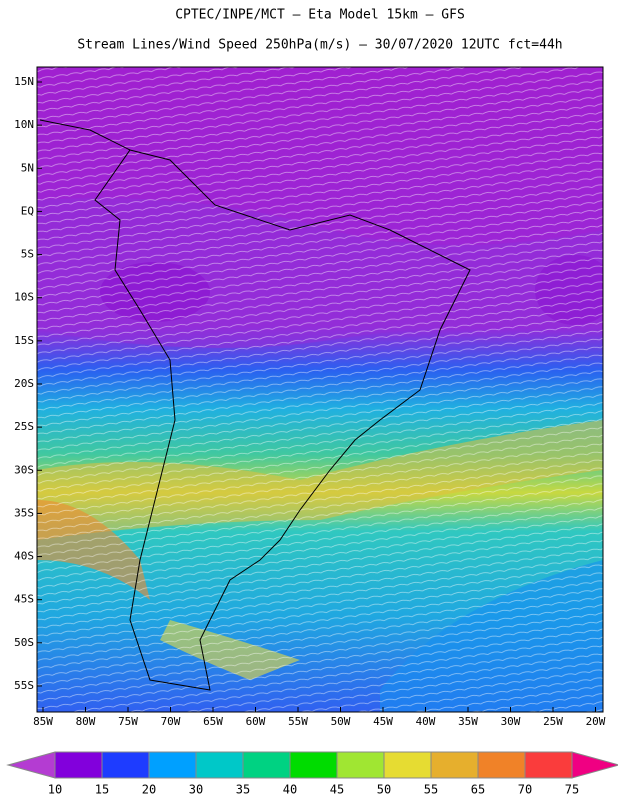 The image size is (618, 800). What do you see at coordinates (426, 721) in the screenshot?
I see `lon-label: 40W` at bounding box center [426, 721].